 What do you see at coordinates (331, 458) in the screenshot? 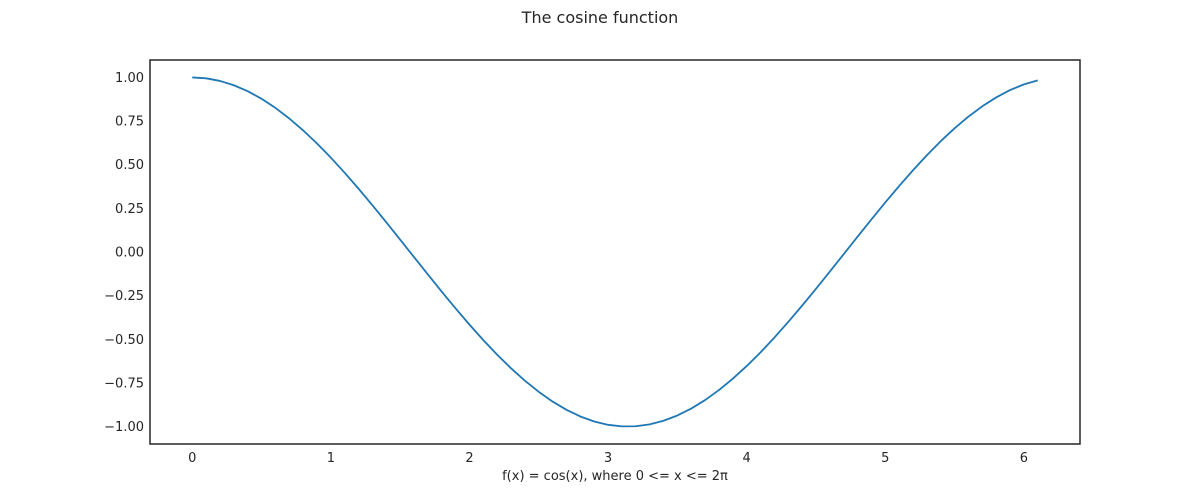
I see `x-tick-label: 1` at bounding box center [331, 458].